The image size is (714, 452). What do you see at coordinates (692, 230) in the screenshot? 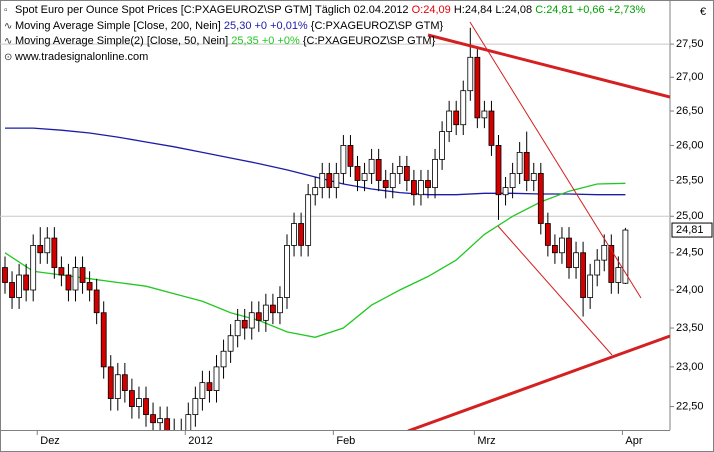
I see `last-price-box` at bounding box center [692, 230].